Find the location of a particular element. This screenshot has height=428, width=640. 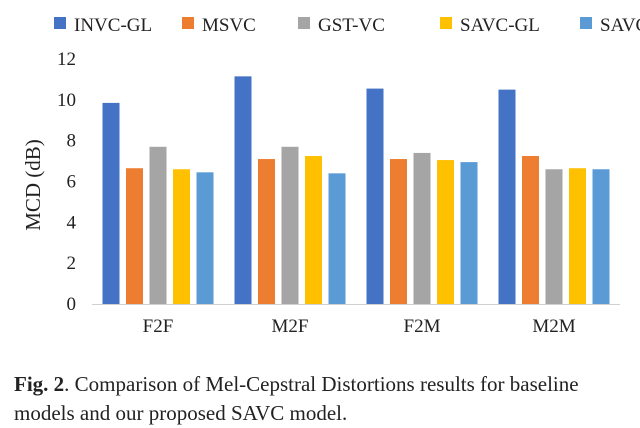

y-tick-label-8: 8 is located at coordinates (72, 141).